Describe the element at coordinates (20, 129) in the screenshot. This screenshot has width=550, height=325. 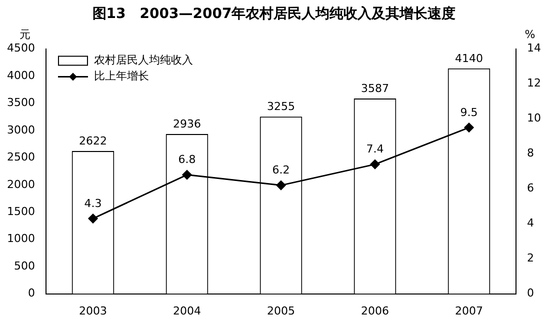
I see `y-tick-label: 3000` at that location.